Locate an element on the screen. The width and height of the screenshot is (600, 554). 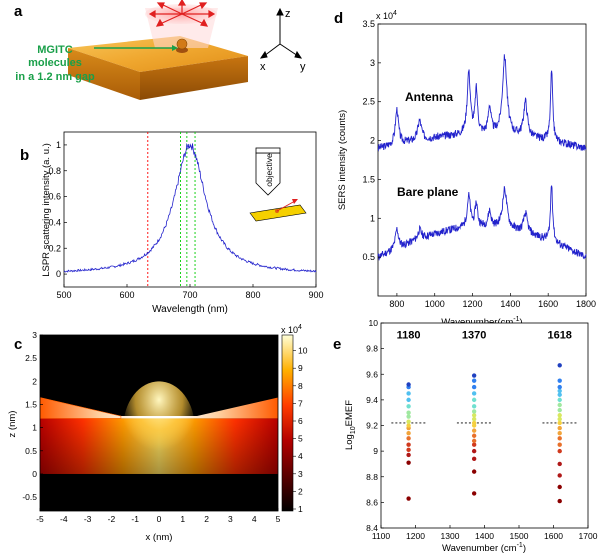
x-tick-label: 1000 is located at coordinates (435, 304).